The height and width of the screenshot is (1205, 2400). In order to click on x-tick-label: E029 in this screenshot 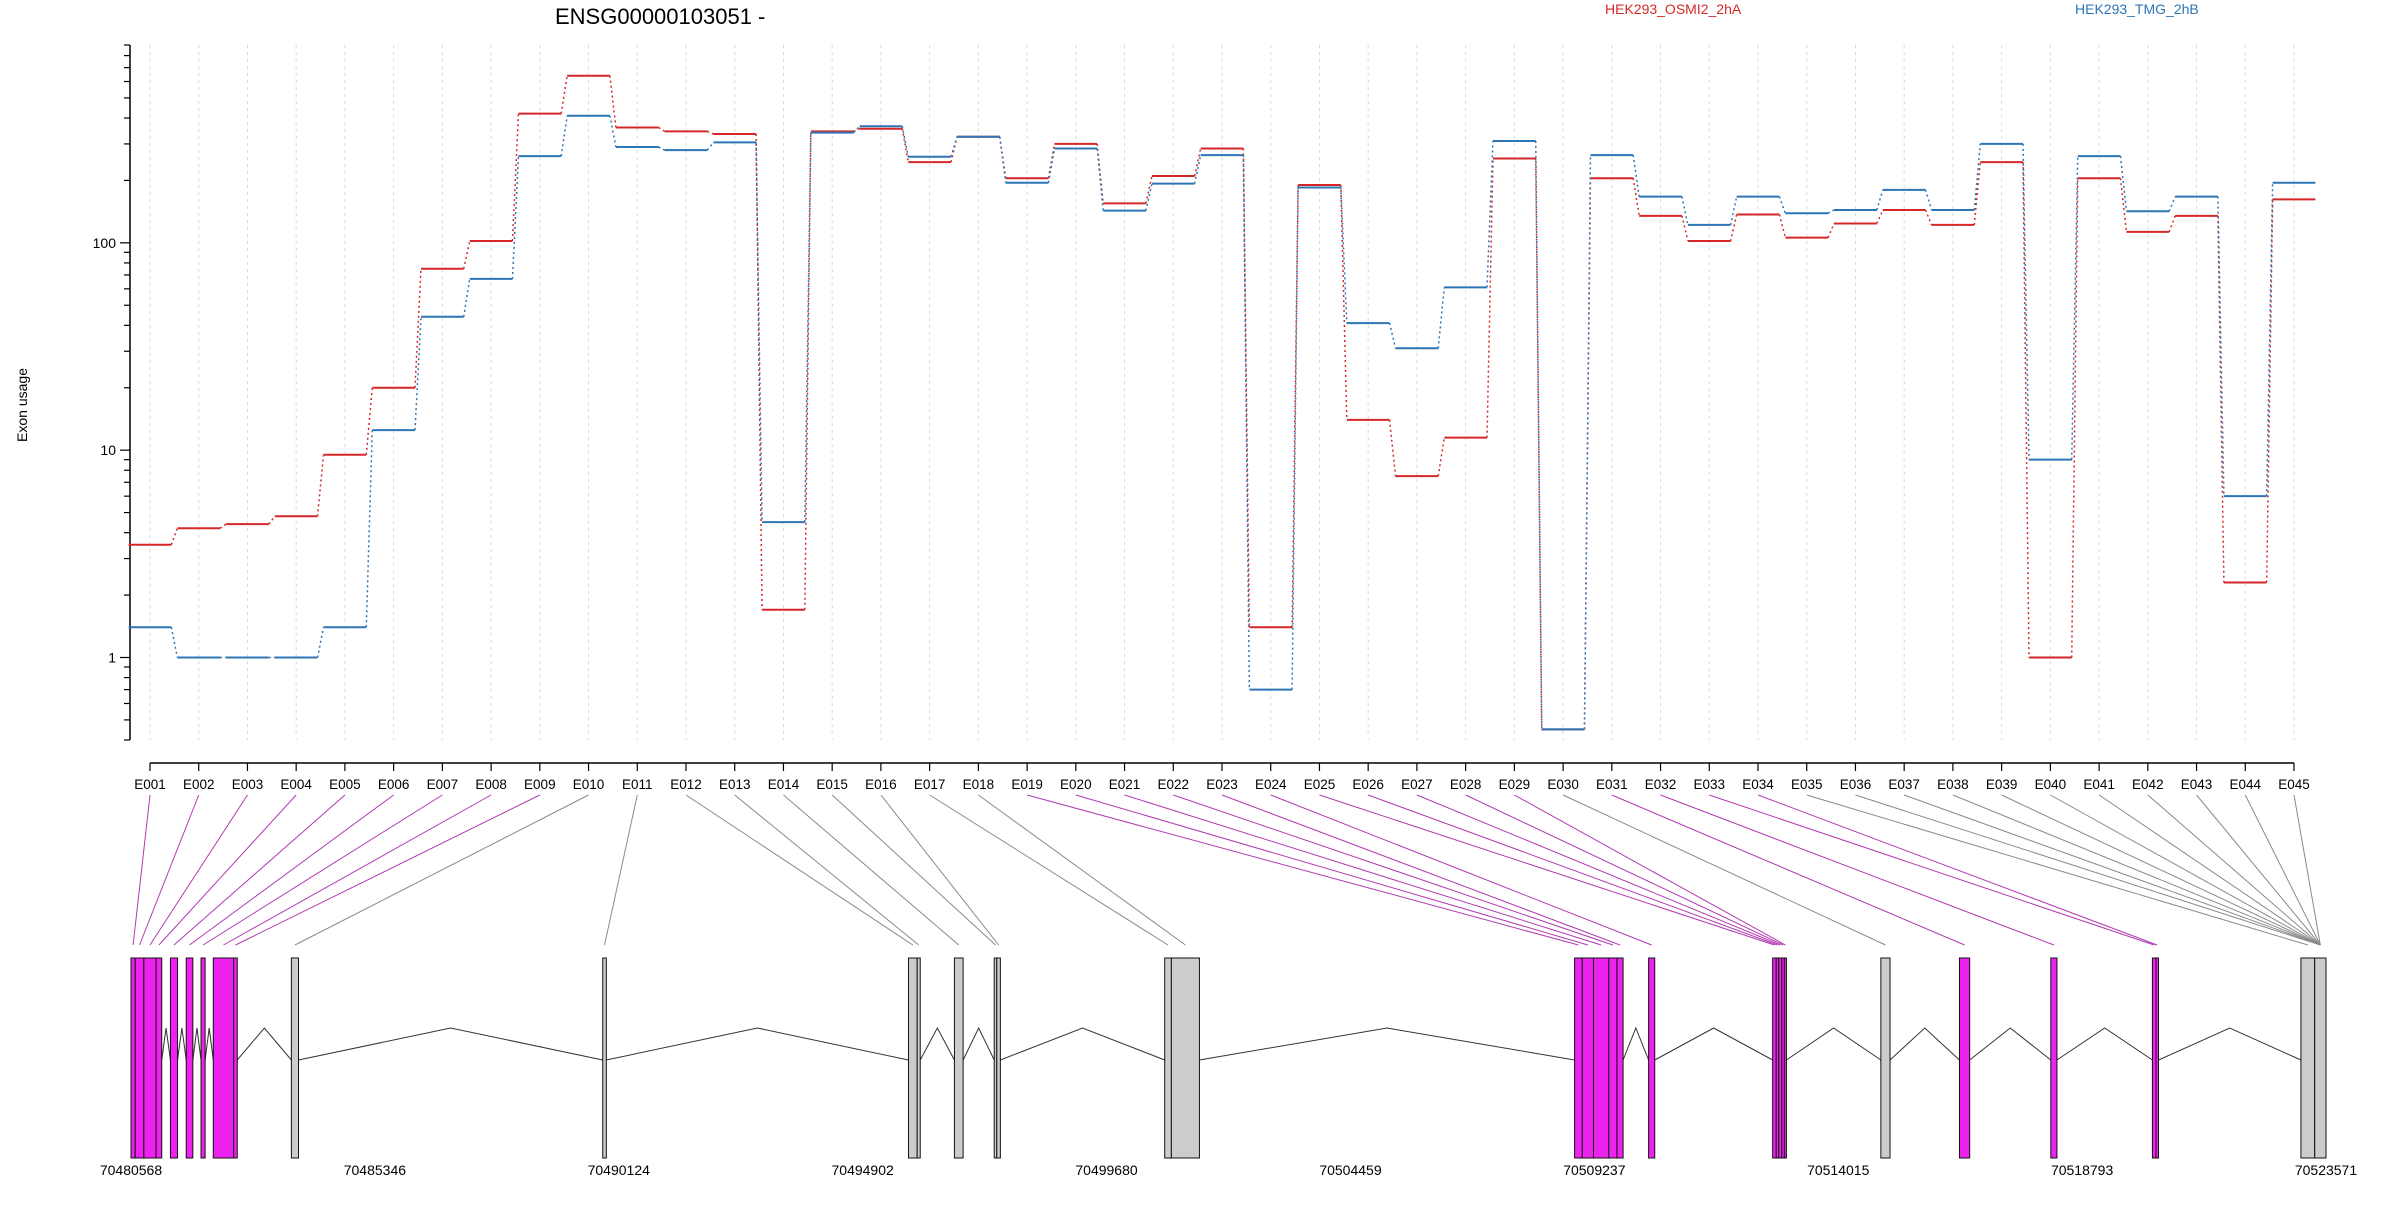, I will do `click(1515, 784)`.